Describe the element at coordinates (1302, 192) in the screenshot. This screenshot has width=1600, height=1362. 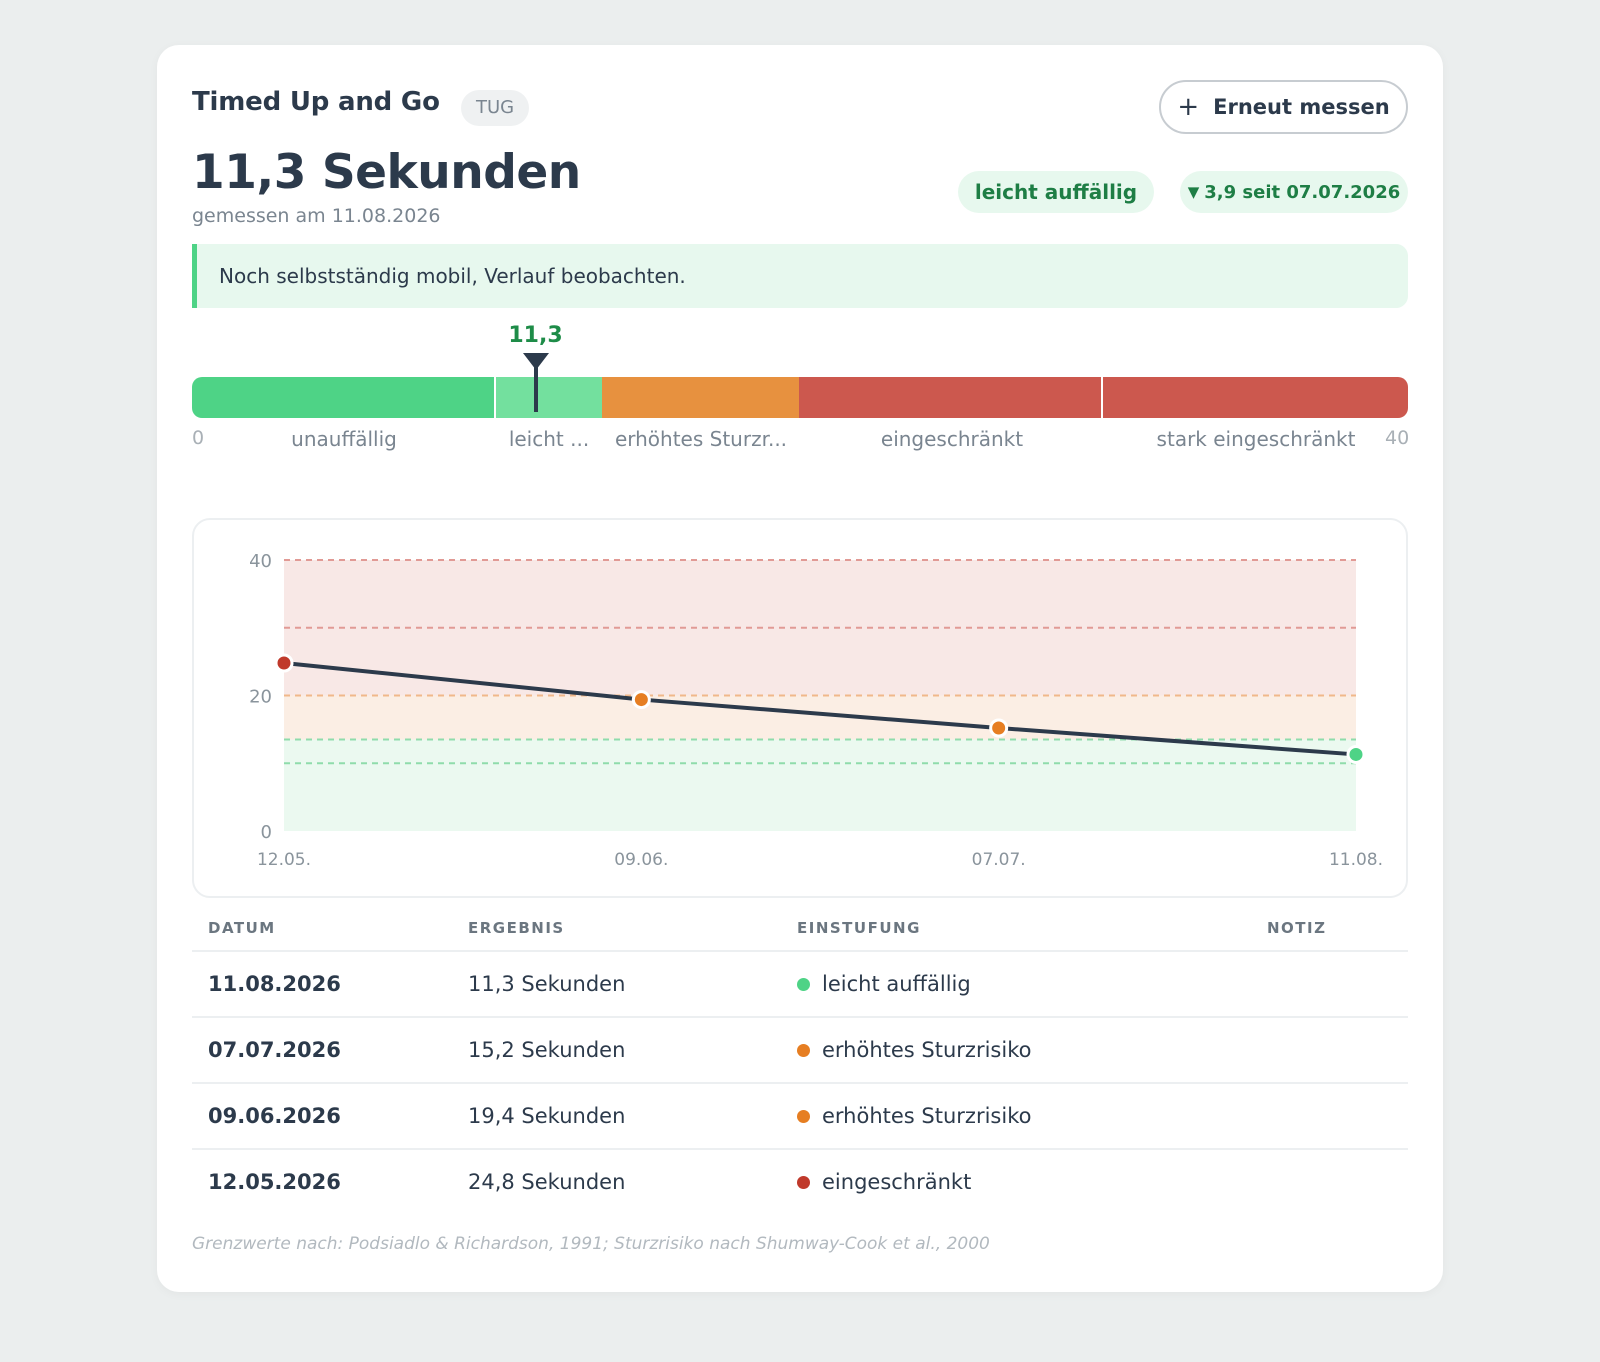
I see `trend-text: 3,9 seit 07.07.2026` at that location.